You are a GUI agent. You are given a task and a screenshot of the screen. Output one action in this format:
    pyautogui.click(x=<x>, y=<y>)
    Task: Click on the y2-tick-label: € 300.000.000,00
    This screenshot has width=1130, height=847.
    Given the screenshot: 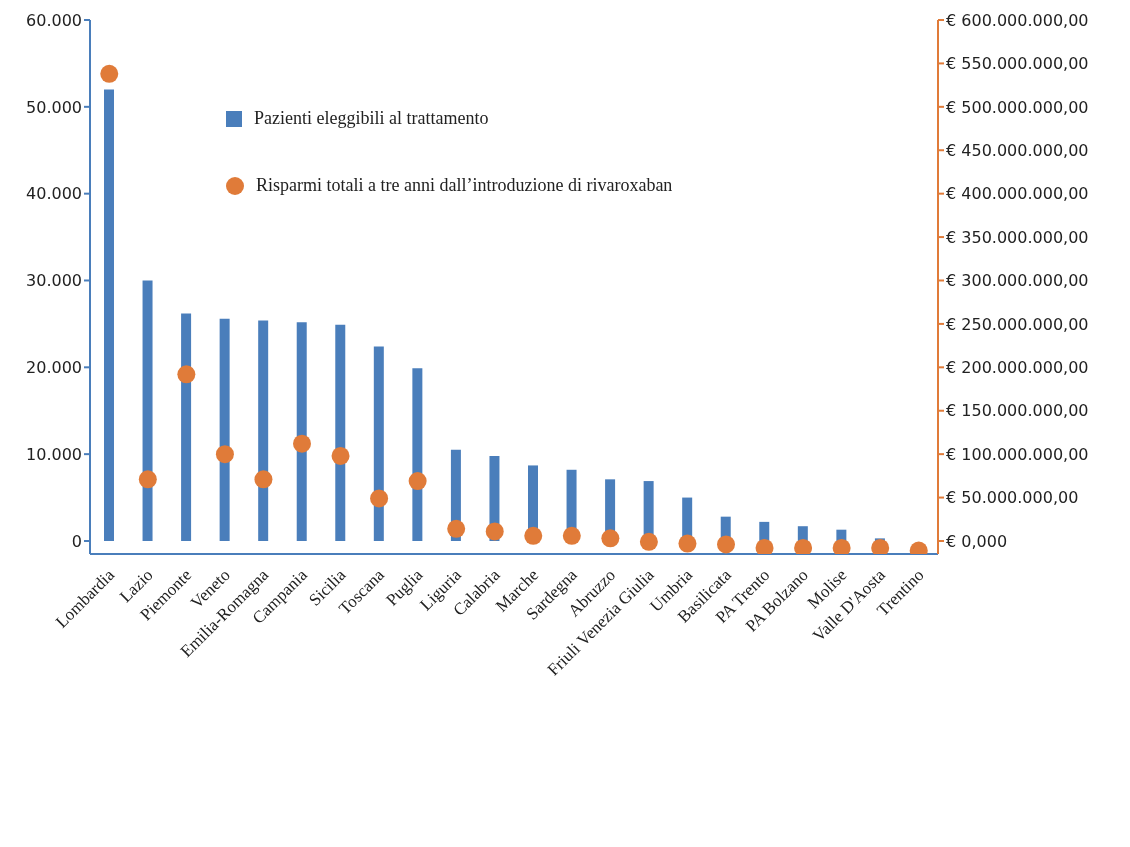 What is the action you would take?
    pyautogui.click(x=1017, y=281)
    